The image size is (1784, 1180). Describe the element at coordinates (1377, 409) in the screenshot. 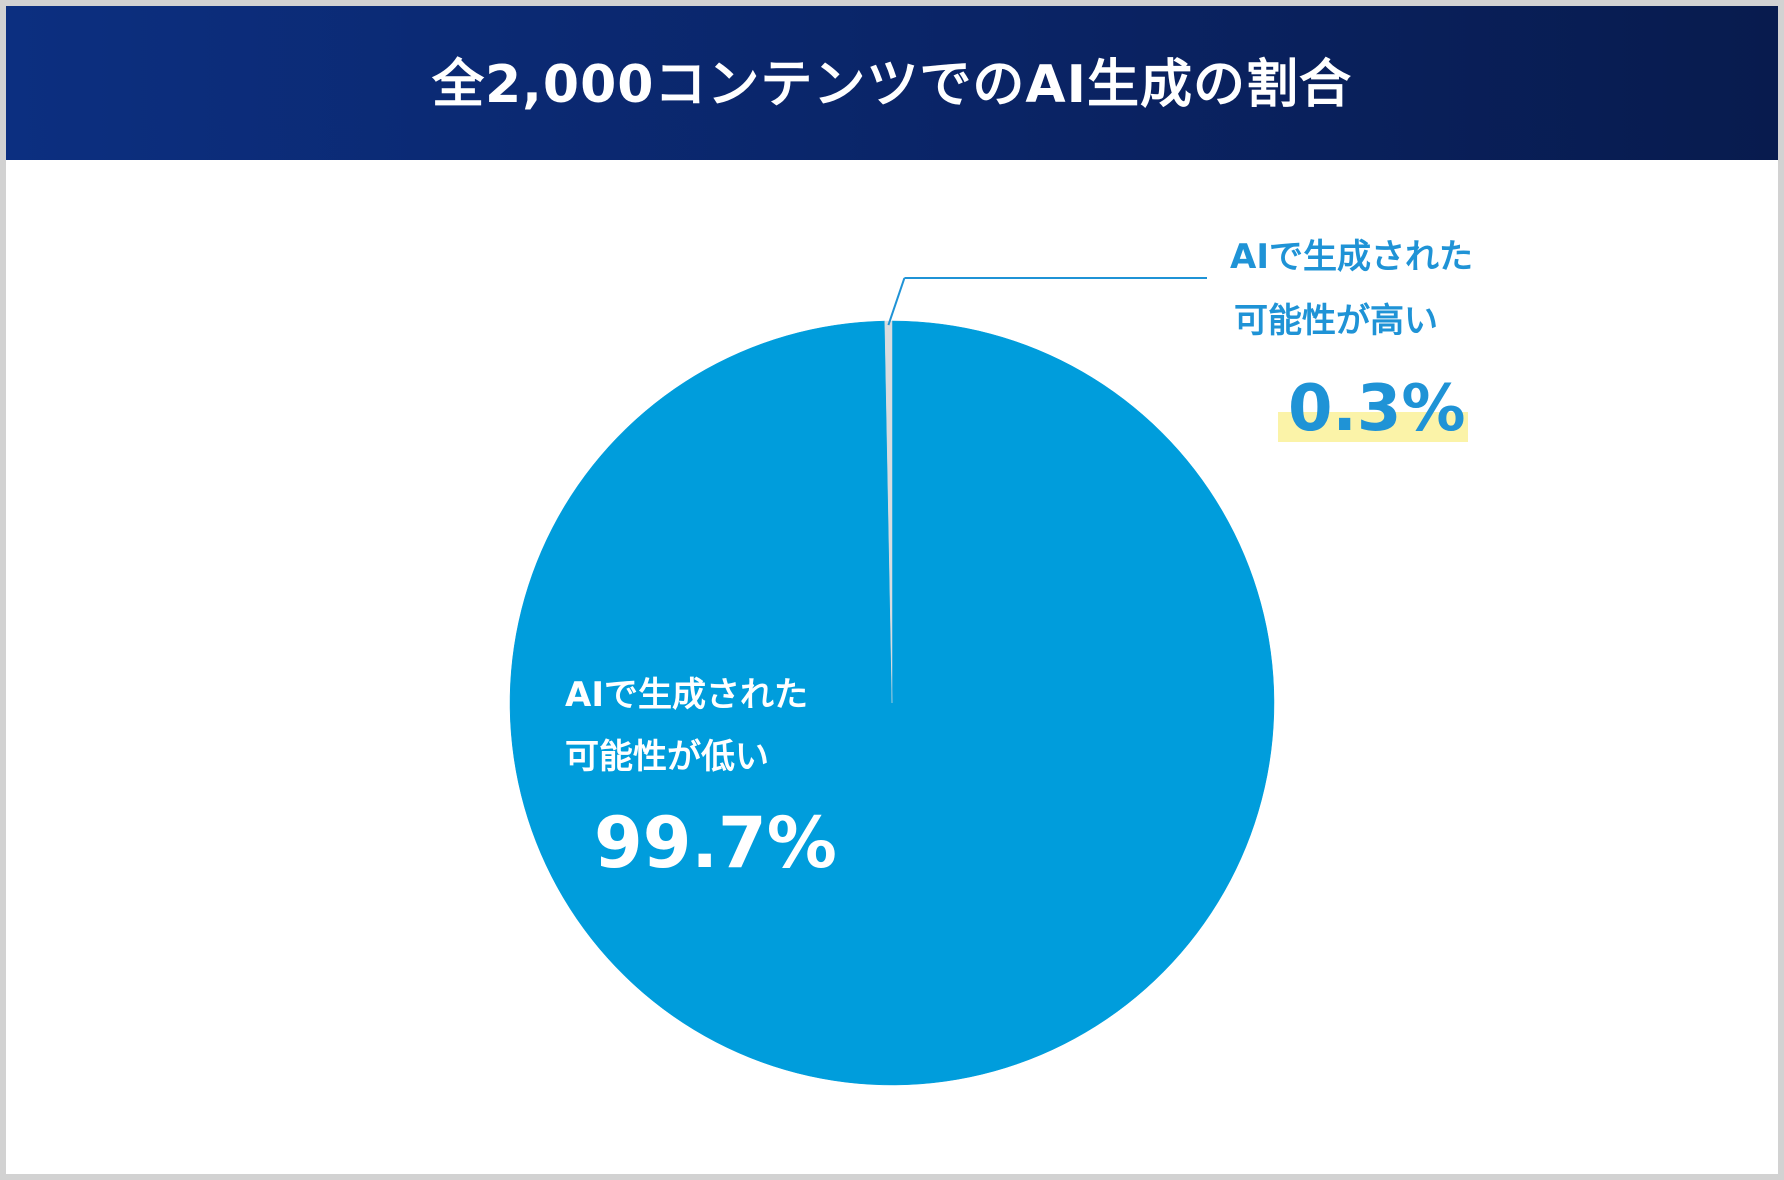

I see `slice-value-high: 0.3%` at that location.